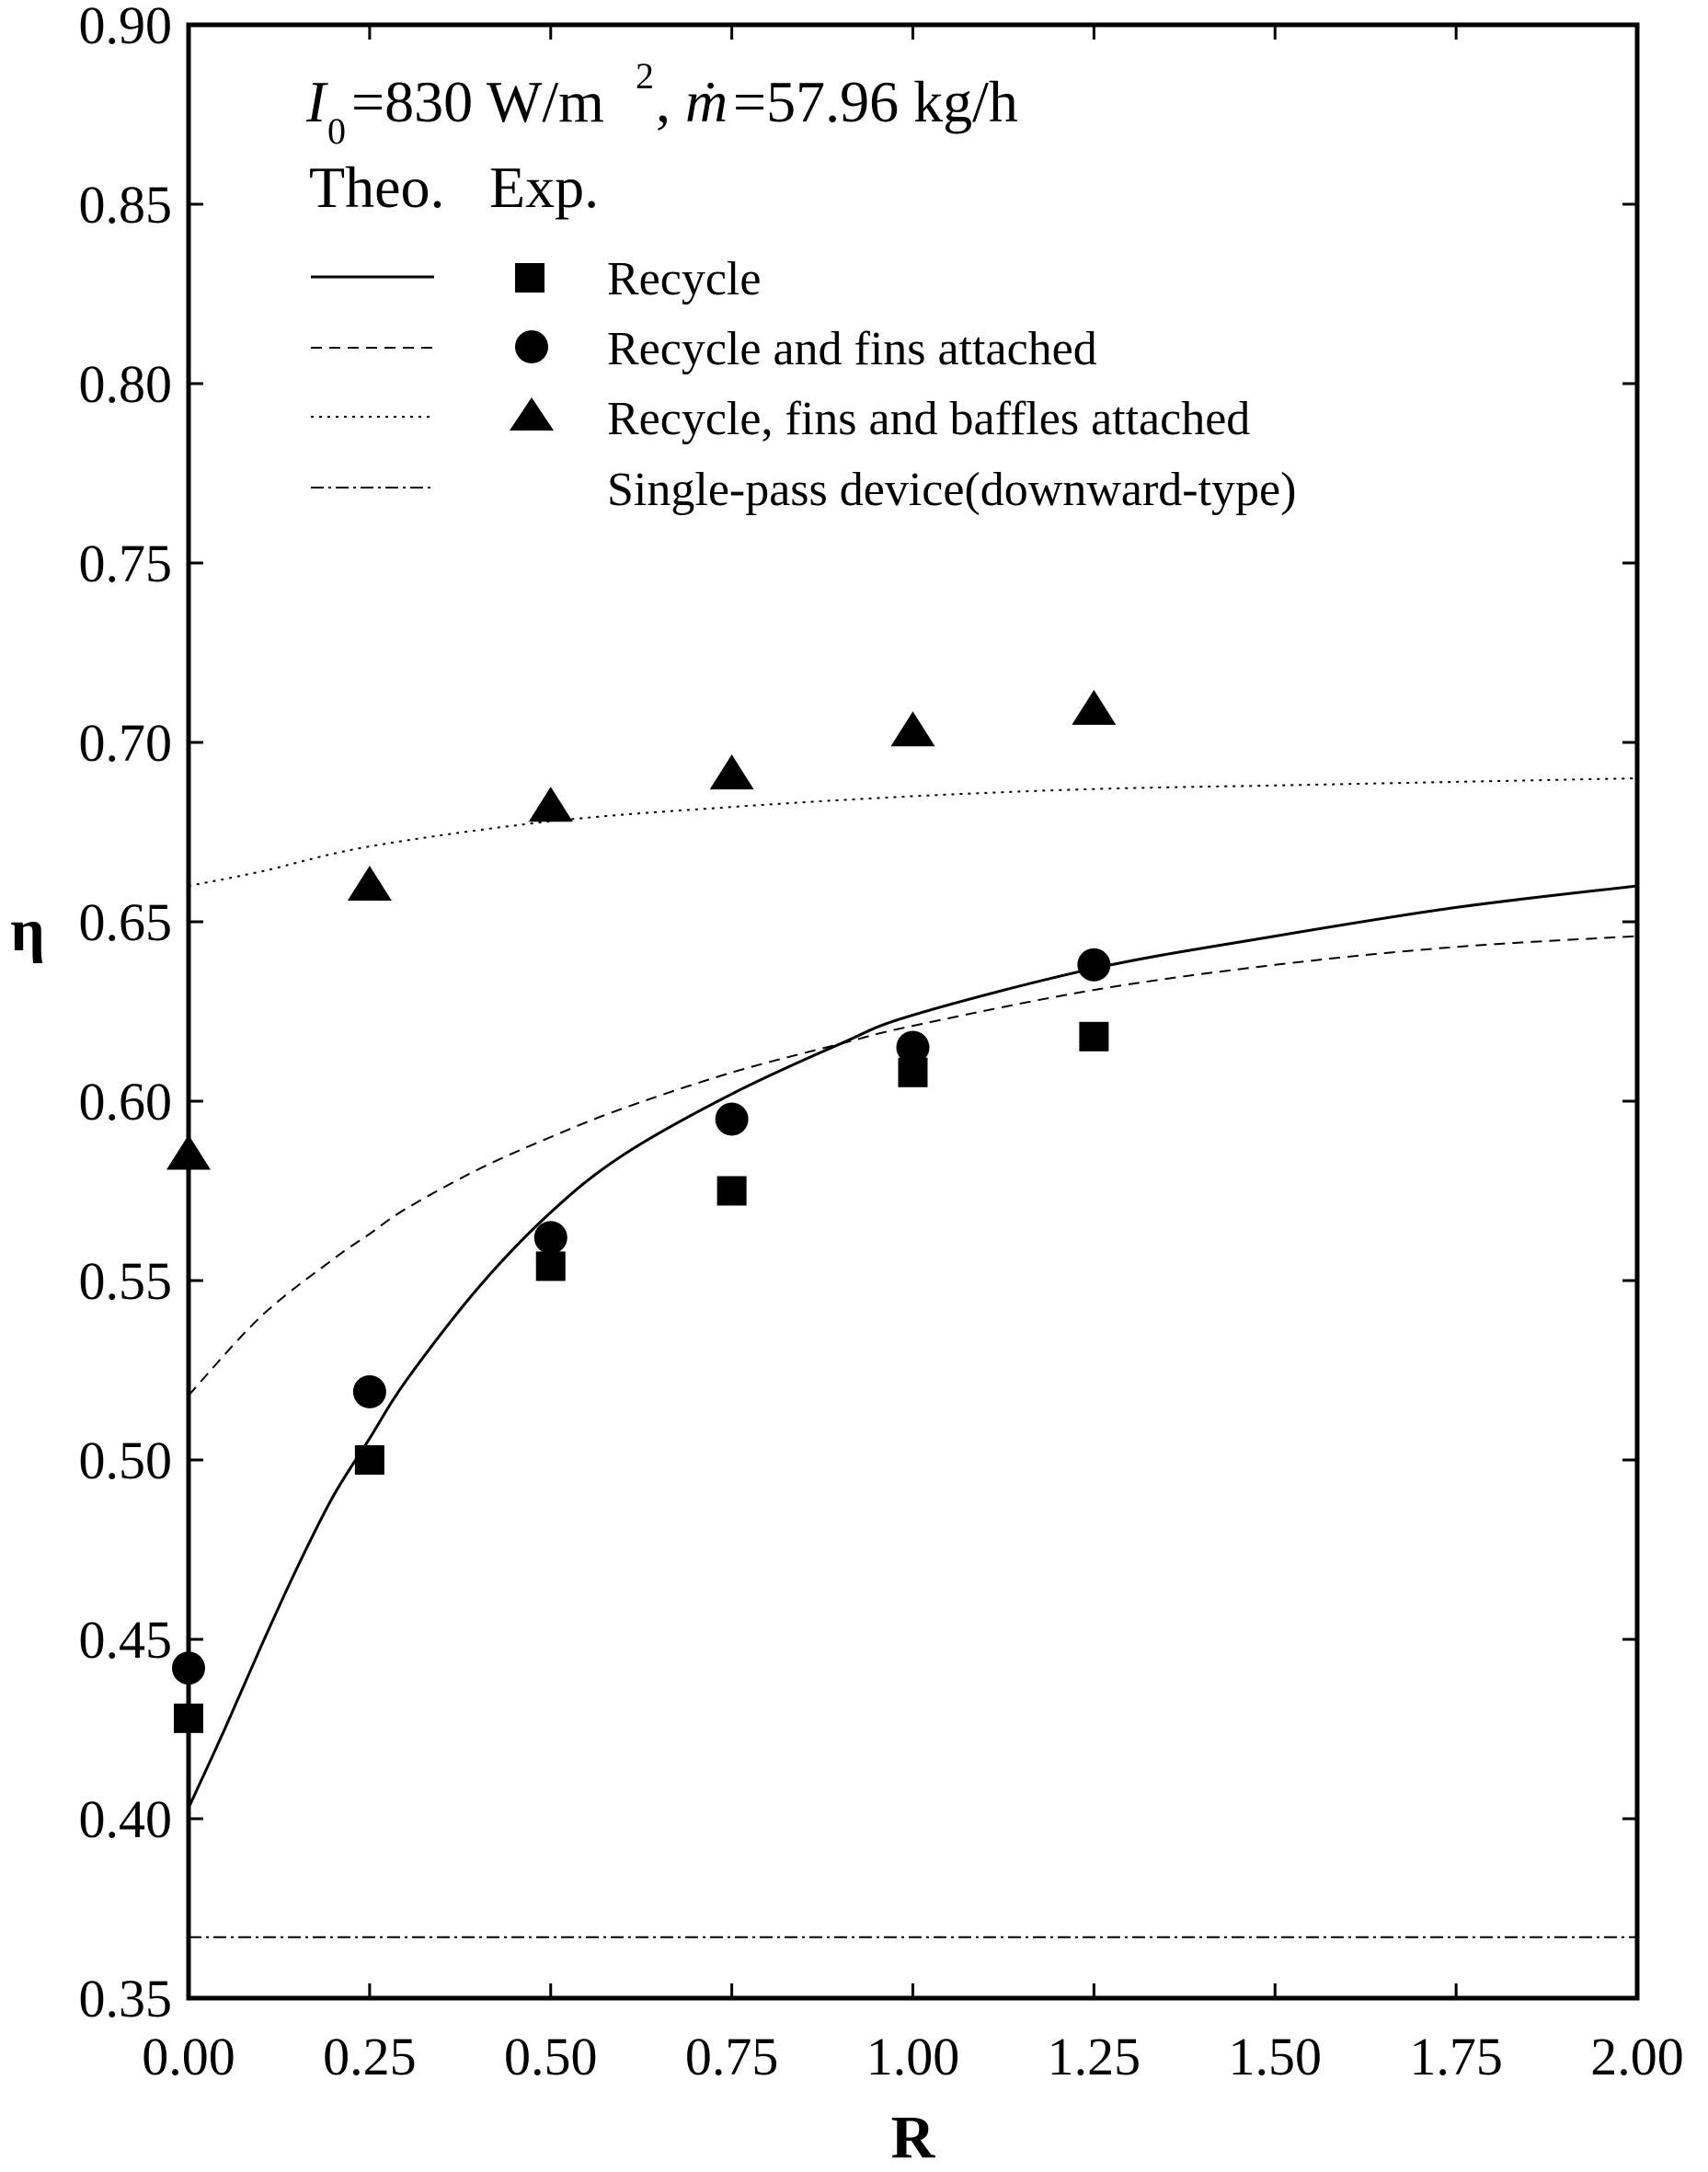  What do you see at coordinates (126, 205) in the screenshot?
I see `y-tick-label: 0.85` at bounding box center [126, 205].